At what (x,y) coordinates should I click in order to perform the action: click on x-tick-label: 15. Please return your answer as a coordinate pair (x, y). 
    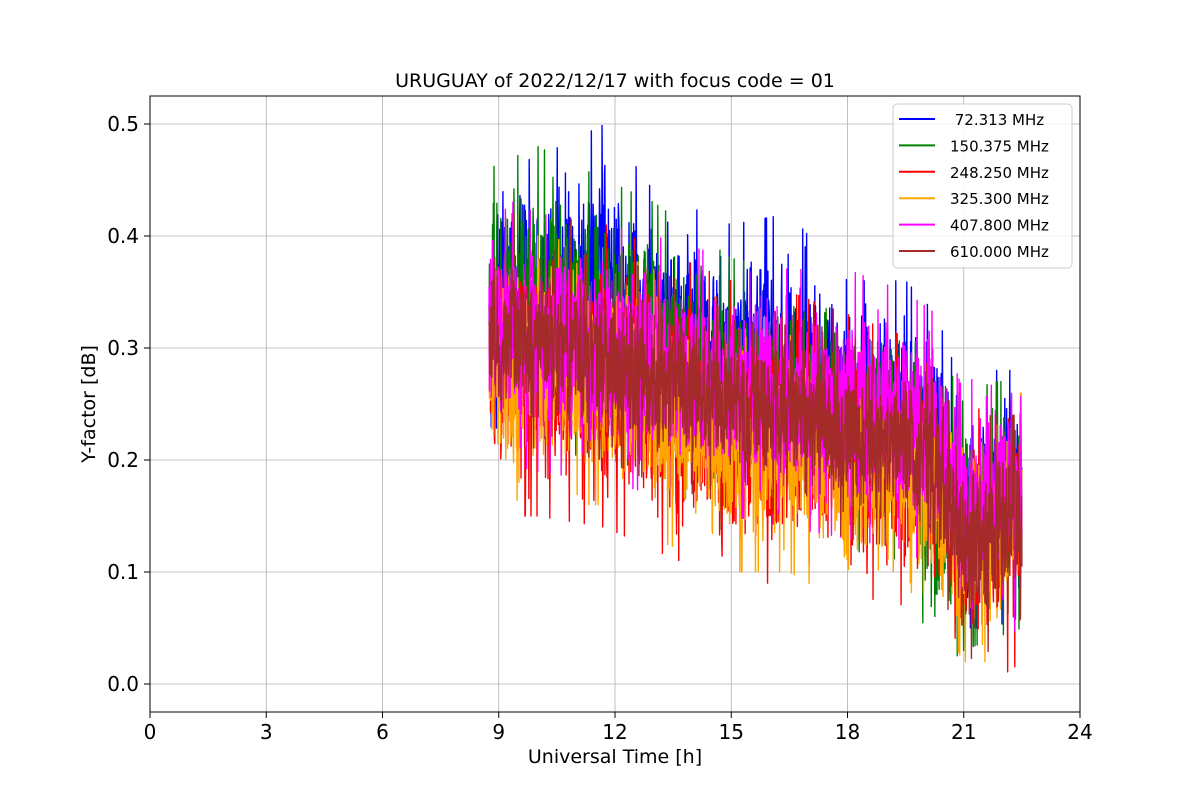
    Looking at the image, I should click on (731, 732).